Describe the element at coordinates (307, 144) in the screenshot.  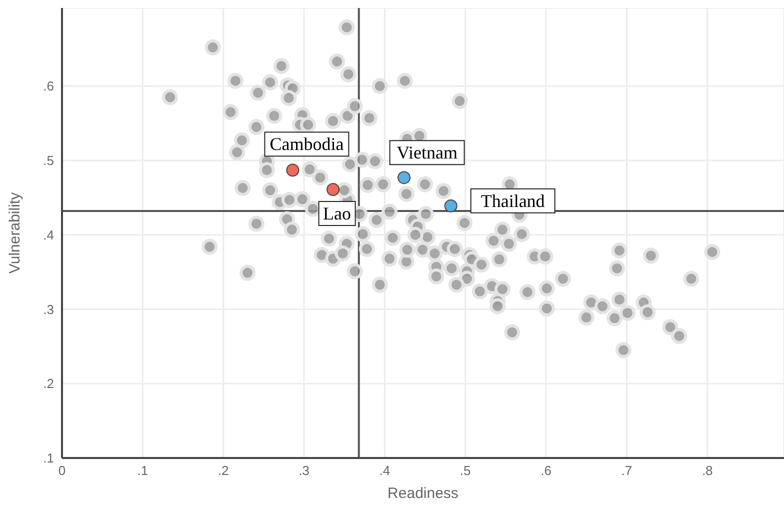
I see `annotation: Cambodia` at that location.